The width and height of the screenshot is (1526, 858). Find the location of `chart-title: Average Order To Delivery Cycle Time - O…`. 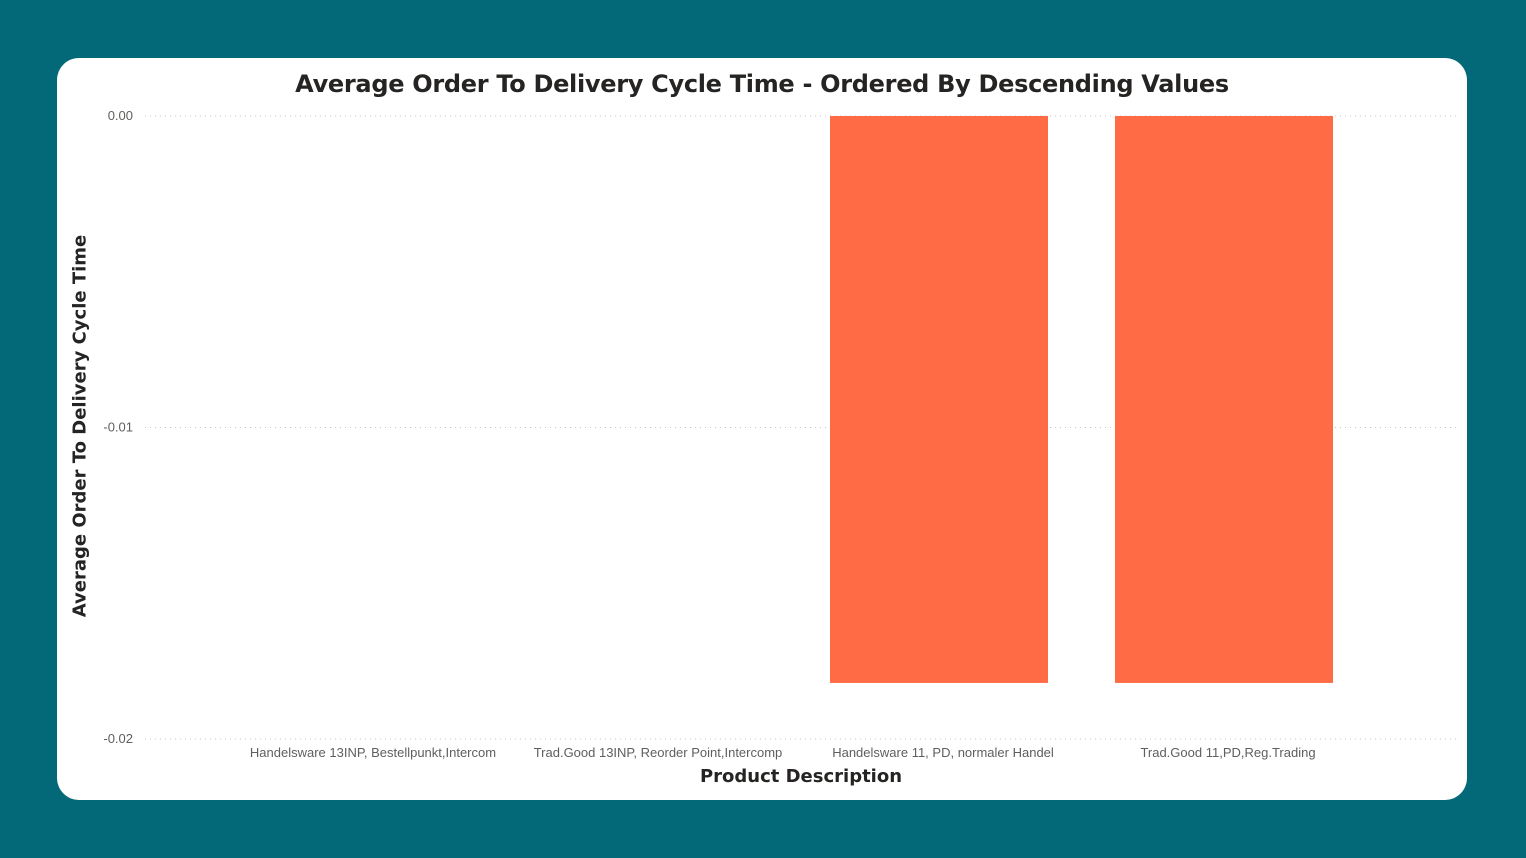

chart-title: Average Order To Delivery Cycle Time - O… is located at coordinates (762, 84).